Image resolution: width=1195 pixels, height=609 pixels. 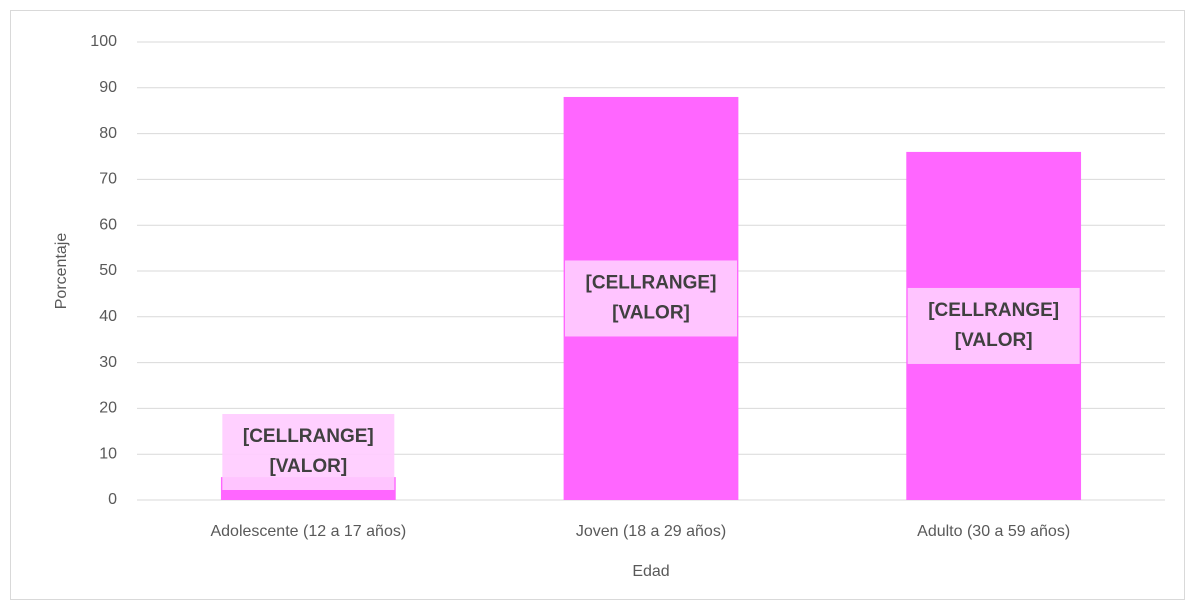 I want to click on y-tick-label: 80, so click(x=108, y=133).